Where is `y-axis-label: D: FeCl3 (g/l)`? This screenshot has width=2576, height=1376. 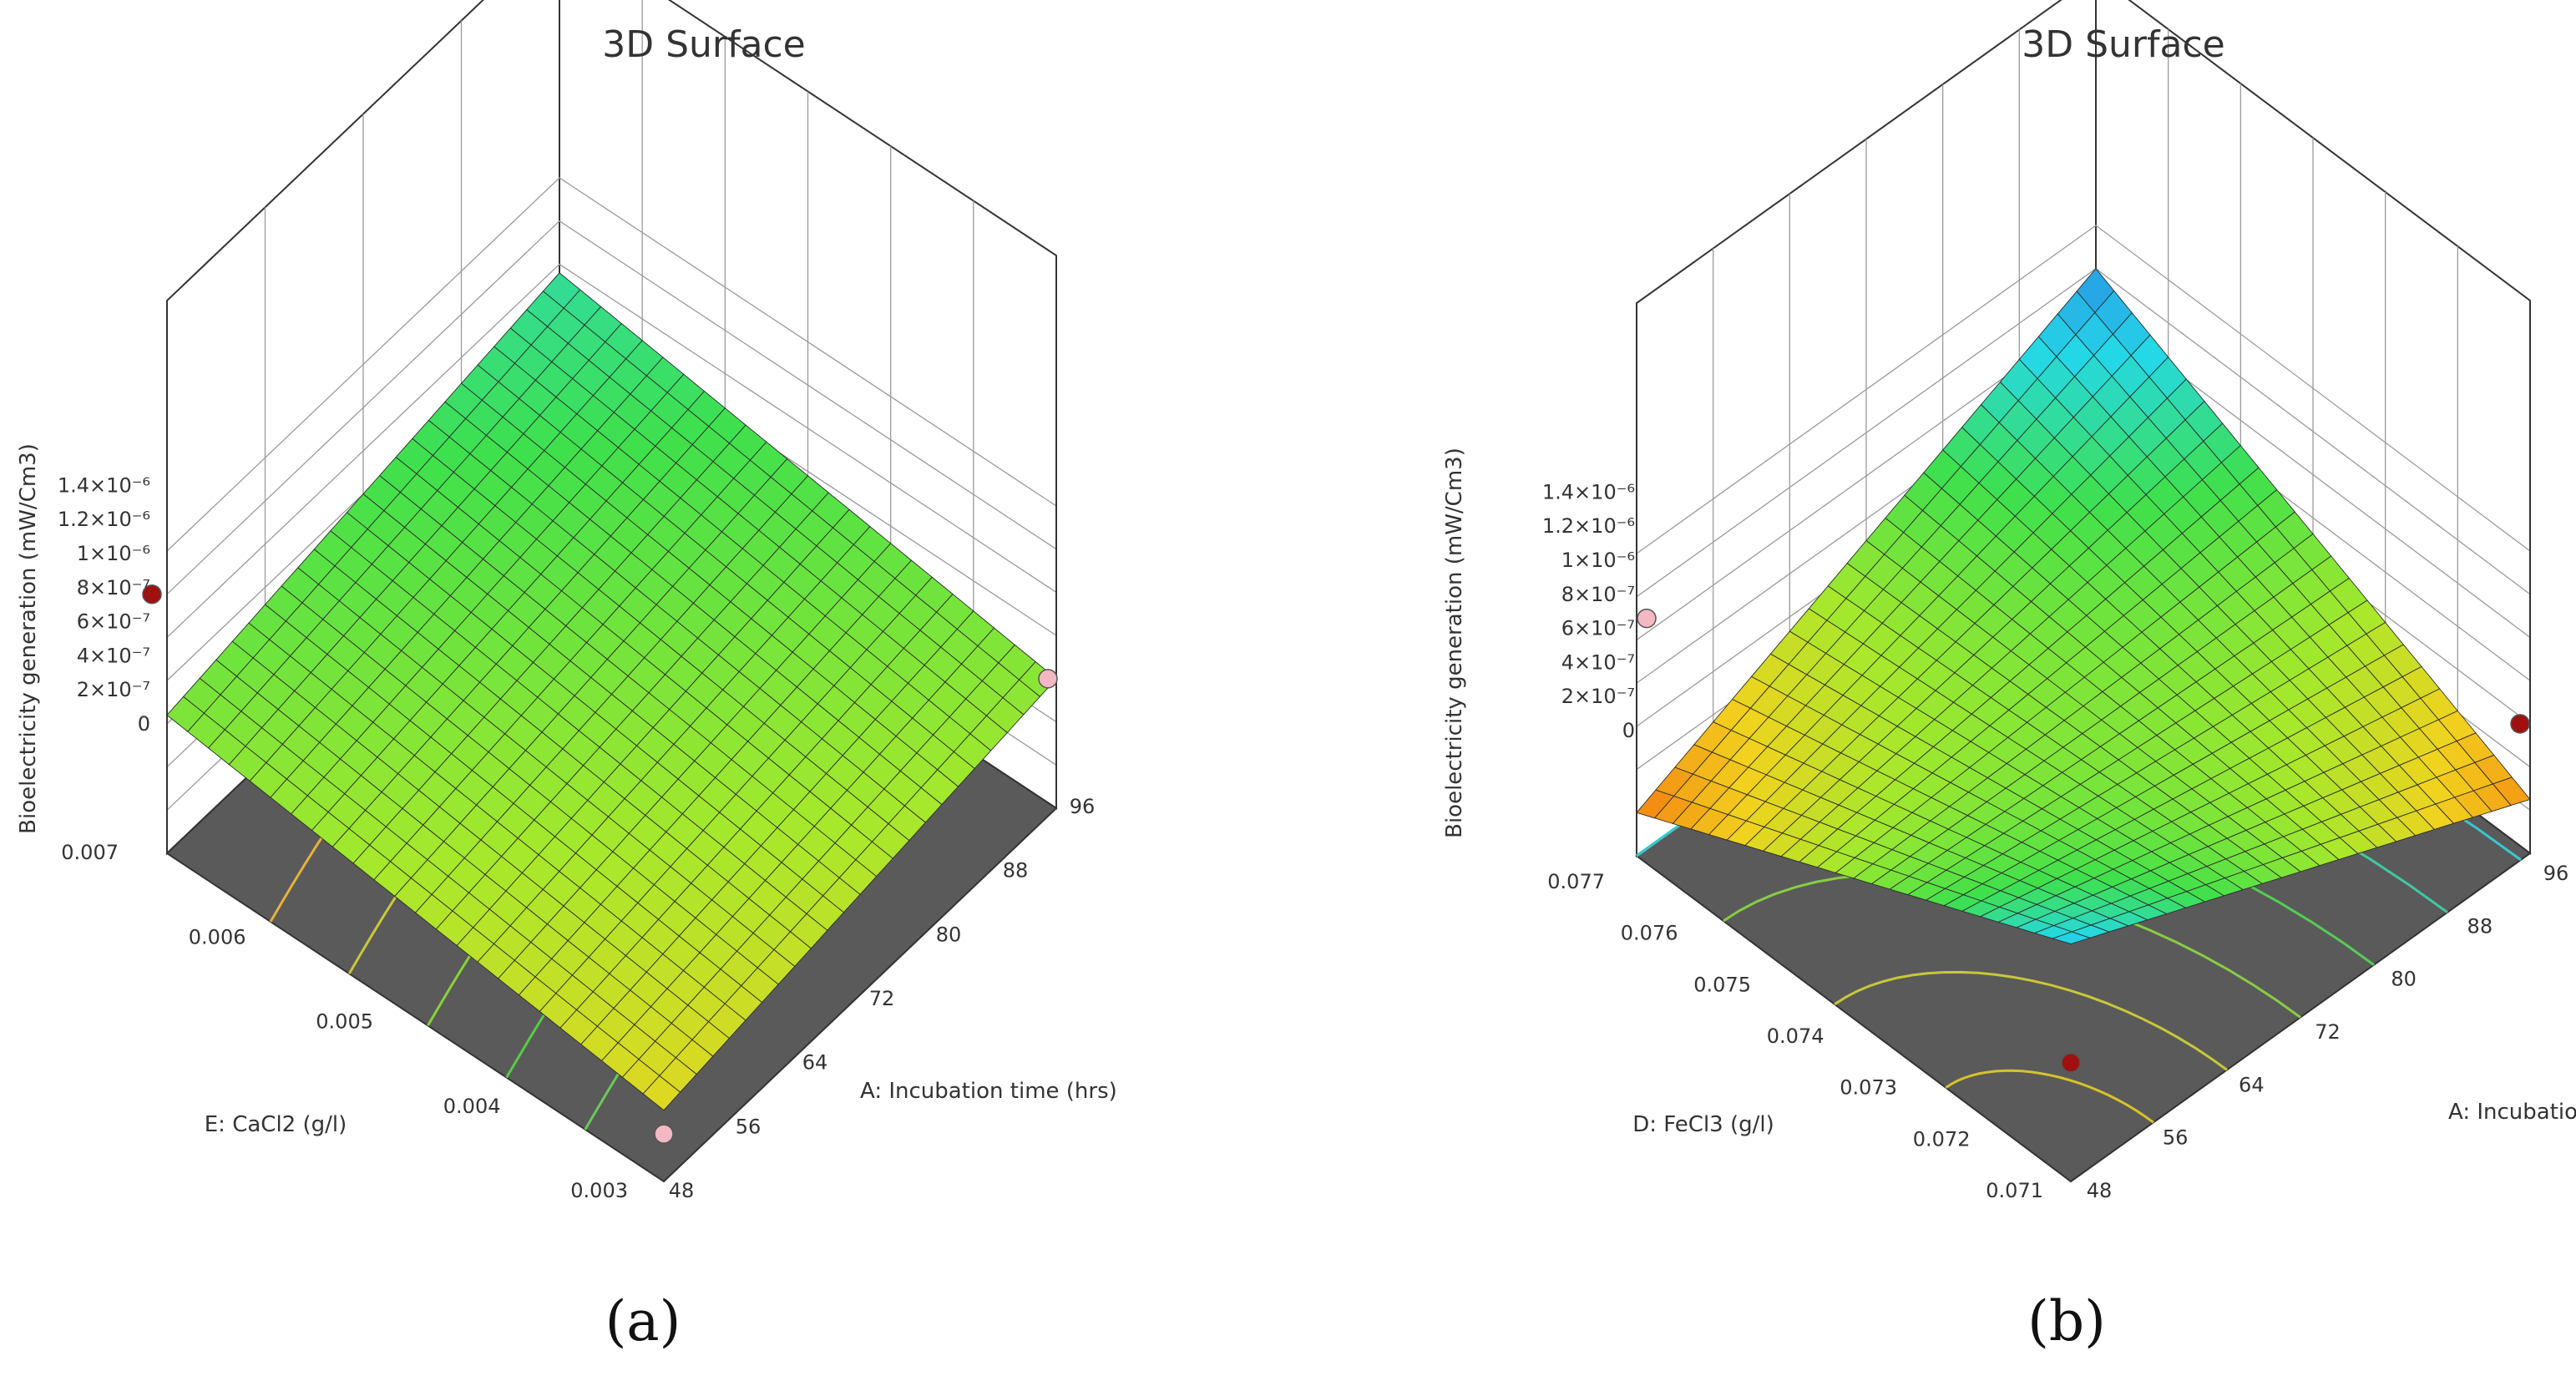
y-axis-label: D: FeCl3 (g/l) is located at coordinates (1703, 1124).